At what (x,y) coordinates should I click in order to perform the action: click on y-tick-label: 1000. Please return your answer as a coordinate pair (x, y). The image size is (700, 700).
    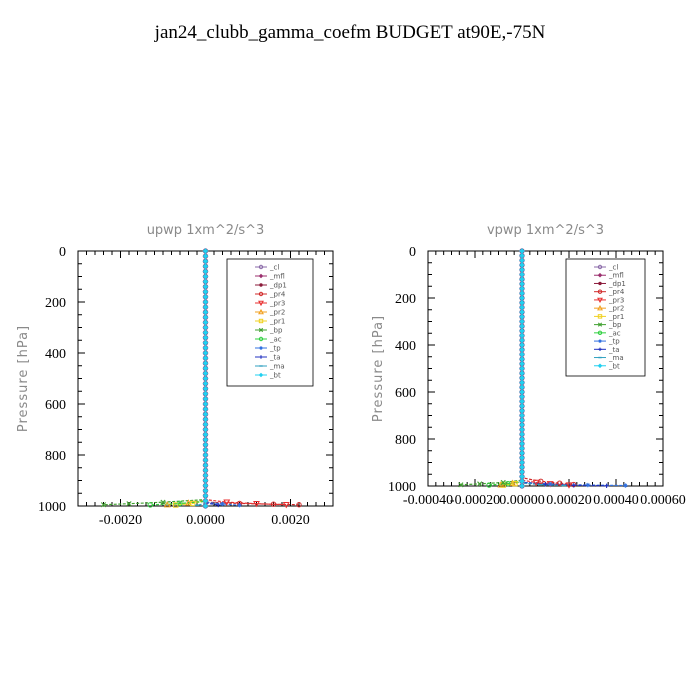
    Looking at the image, I should click on (52, 507).